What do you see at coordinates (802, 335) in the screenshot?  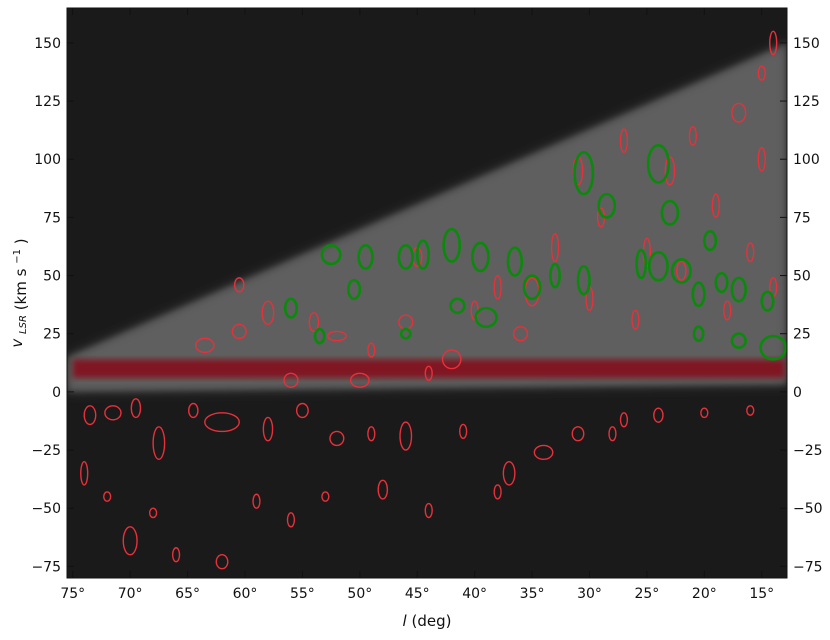 I see `y-tick-label-right: 25` at bounding box center [802, 335].